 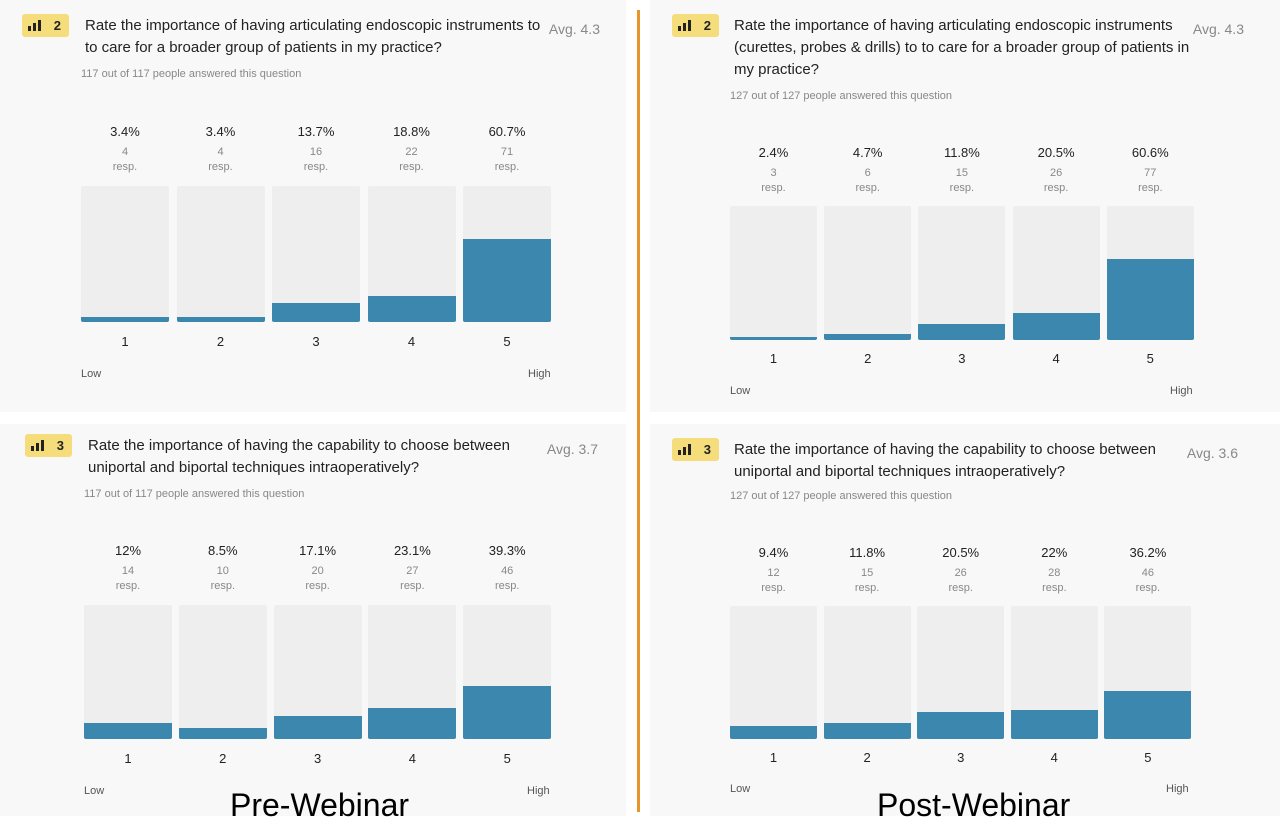 What do you see at coordinates (685, 25) in the screenshot?
I see `bar-chart-icon` at bounding box center [685, 25].